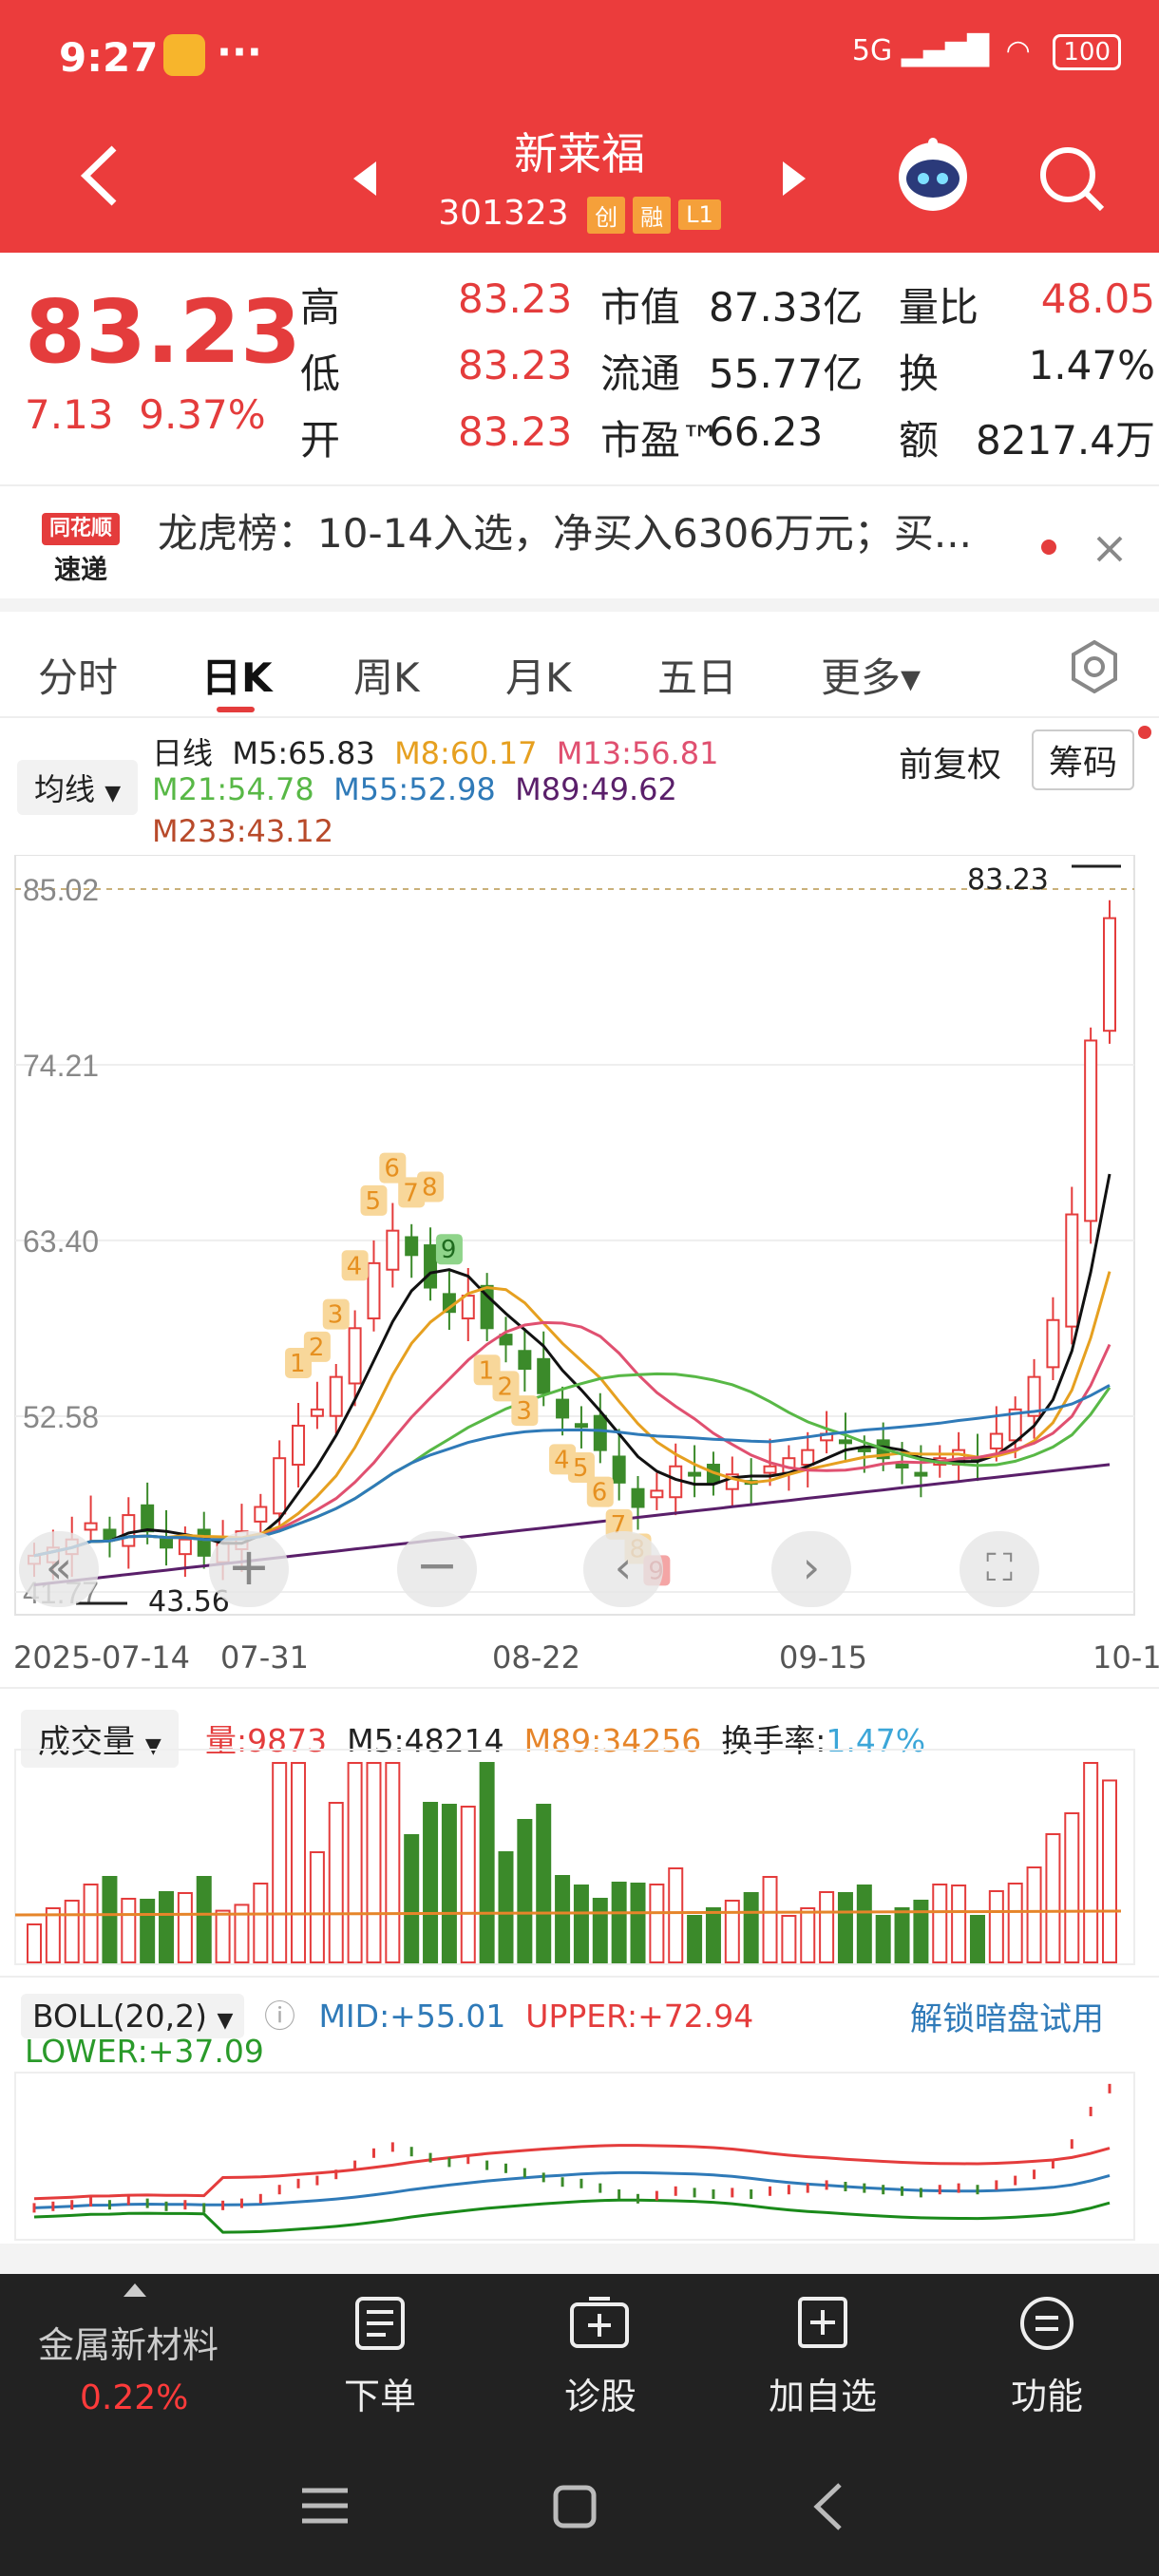 This screenshot has height=2576, width=1159. I want to click on quote-row: 低 83.23 流通 55.77亿 换 1.47%, so click(727, 375).